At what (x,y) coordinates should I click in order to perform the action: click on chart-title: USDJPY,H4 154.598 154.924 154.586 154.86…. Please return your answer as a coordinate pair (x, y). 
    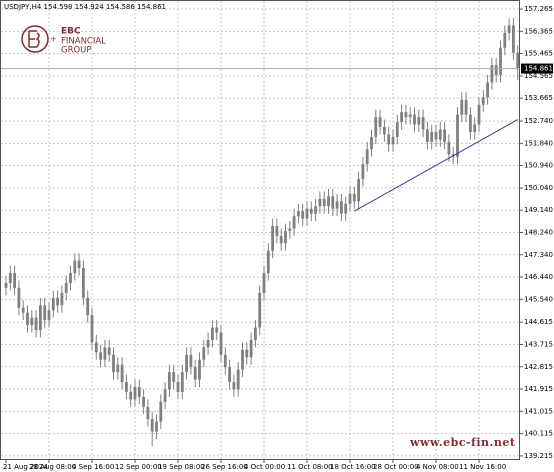
    Looking at the image, I should click on (85, 7).